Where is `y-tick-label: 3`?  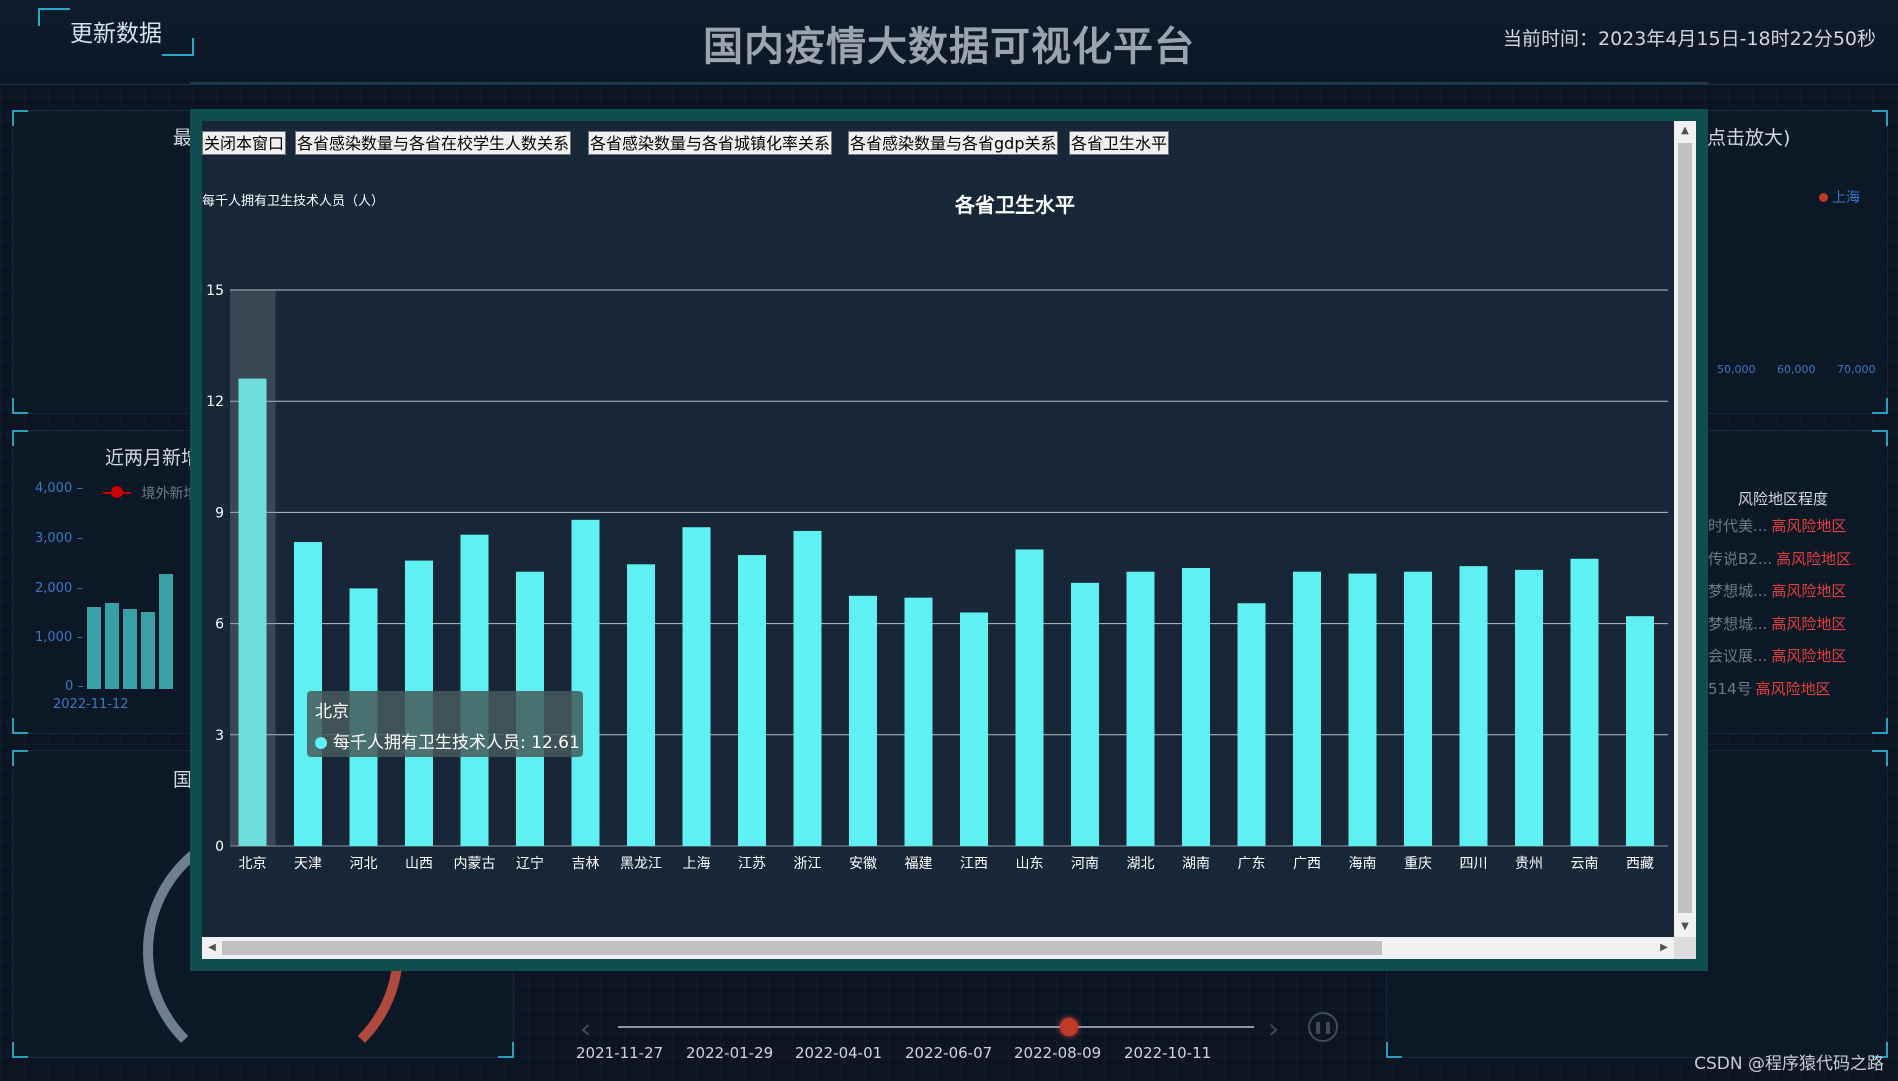
y-tick-label: 3 is located at coordinates (219, 736).